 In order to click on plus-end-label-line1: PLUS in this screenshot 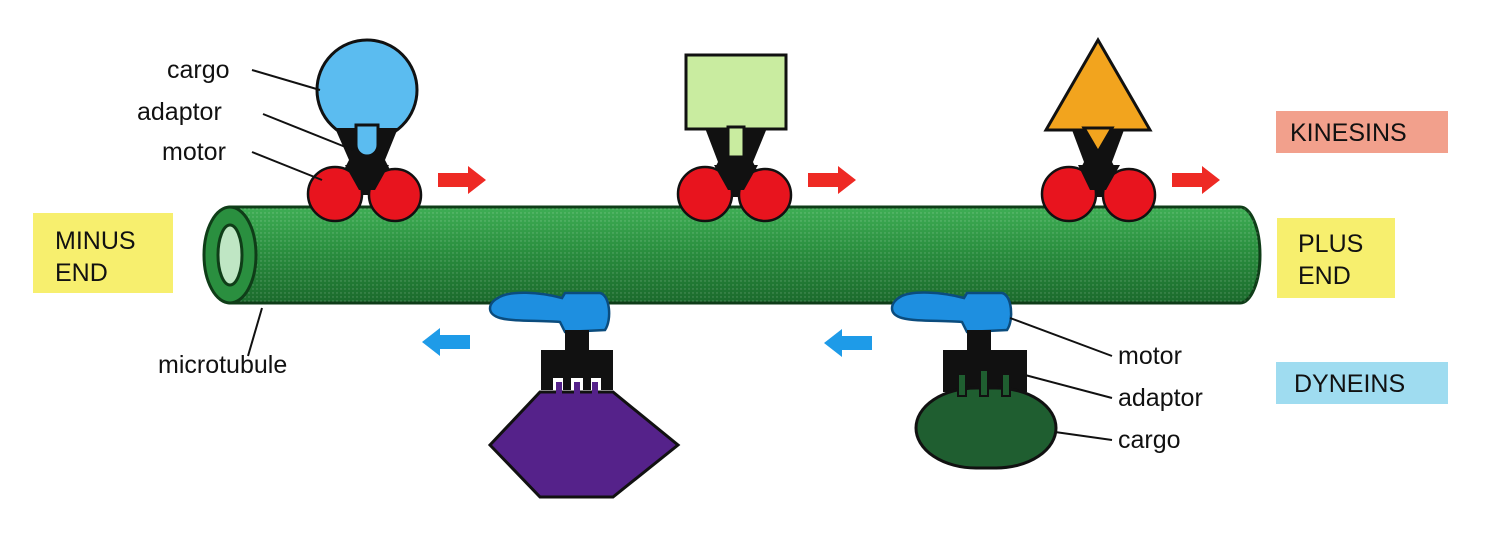, I will do `click(1330, 244)`.